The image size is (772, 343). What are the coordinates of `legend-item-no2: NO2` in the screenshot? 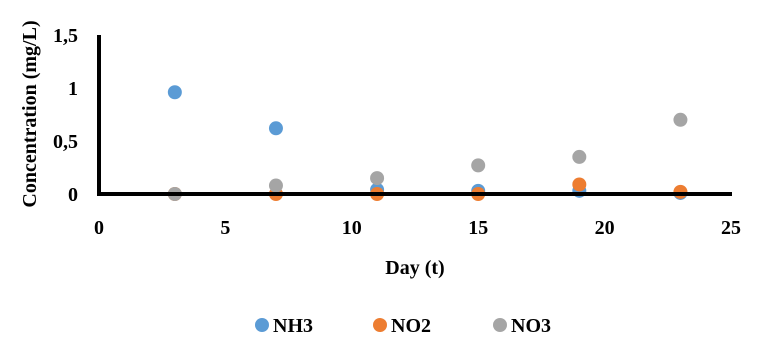 It's located at (402, 326).